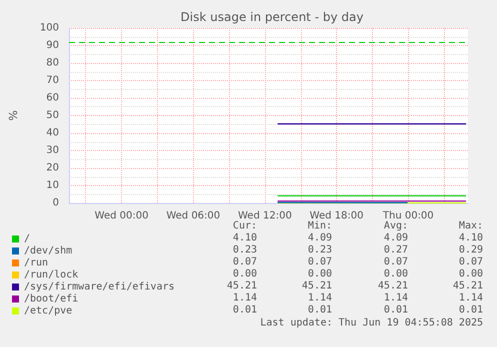 This screenshot has height=347, width=497. What do you see at coordinates (245, 226) in the screenshot?
I see `text: Cur:` at bounding box center [245, 226].